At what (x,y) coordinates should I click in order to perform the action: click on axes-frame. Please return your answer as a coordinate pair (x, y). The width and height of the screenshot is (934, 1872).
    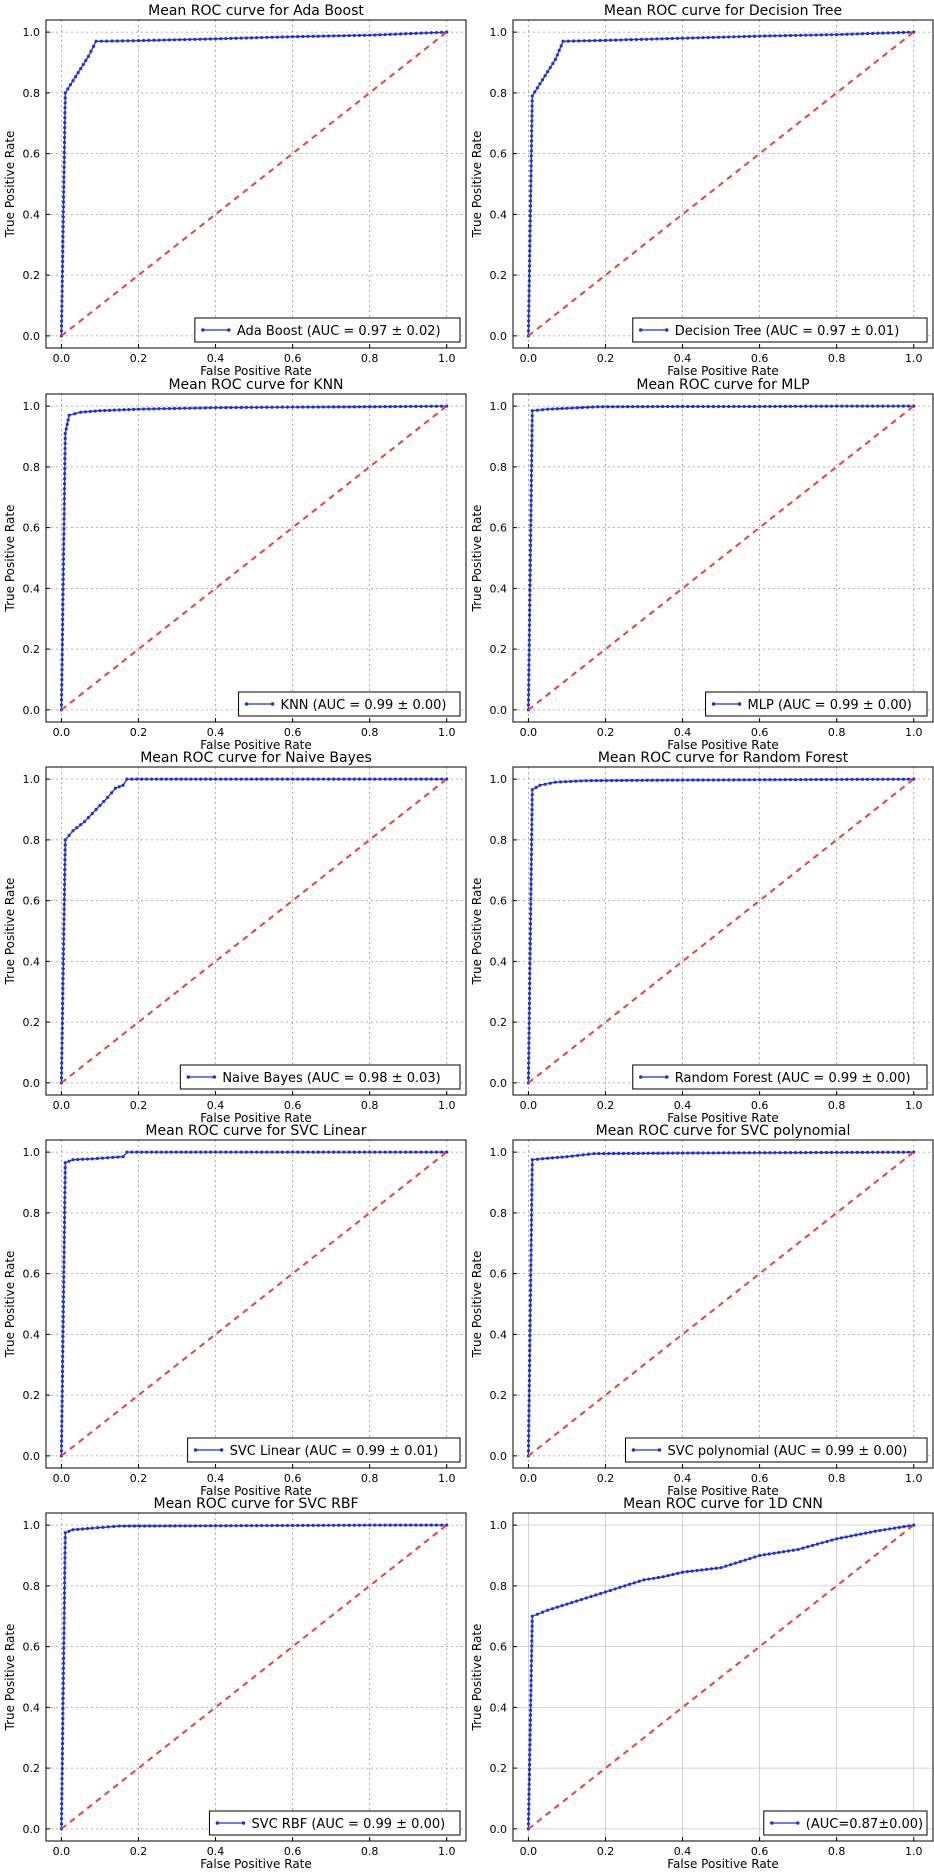
    Looking at the image, I should click on (256, 184).